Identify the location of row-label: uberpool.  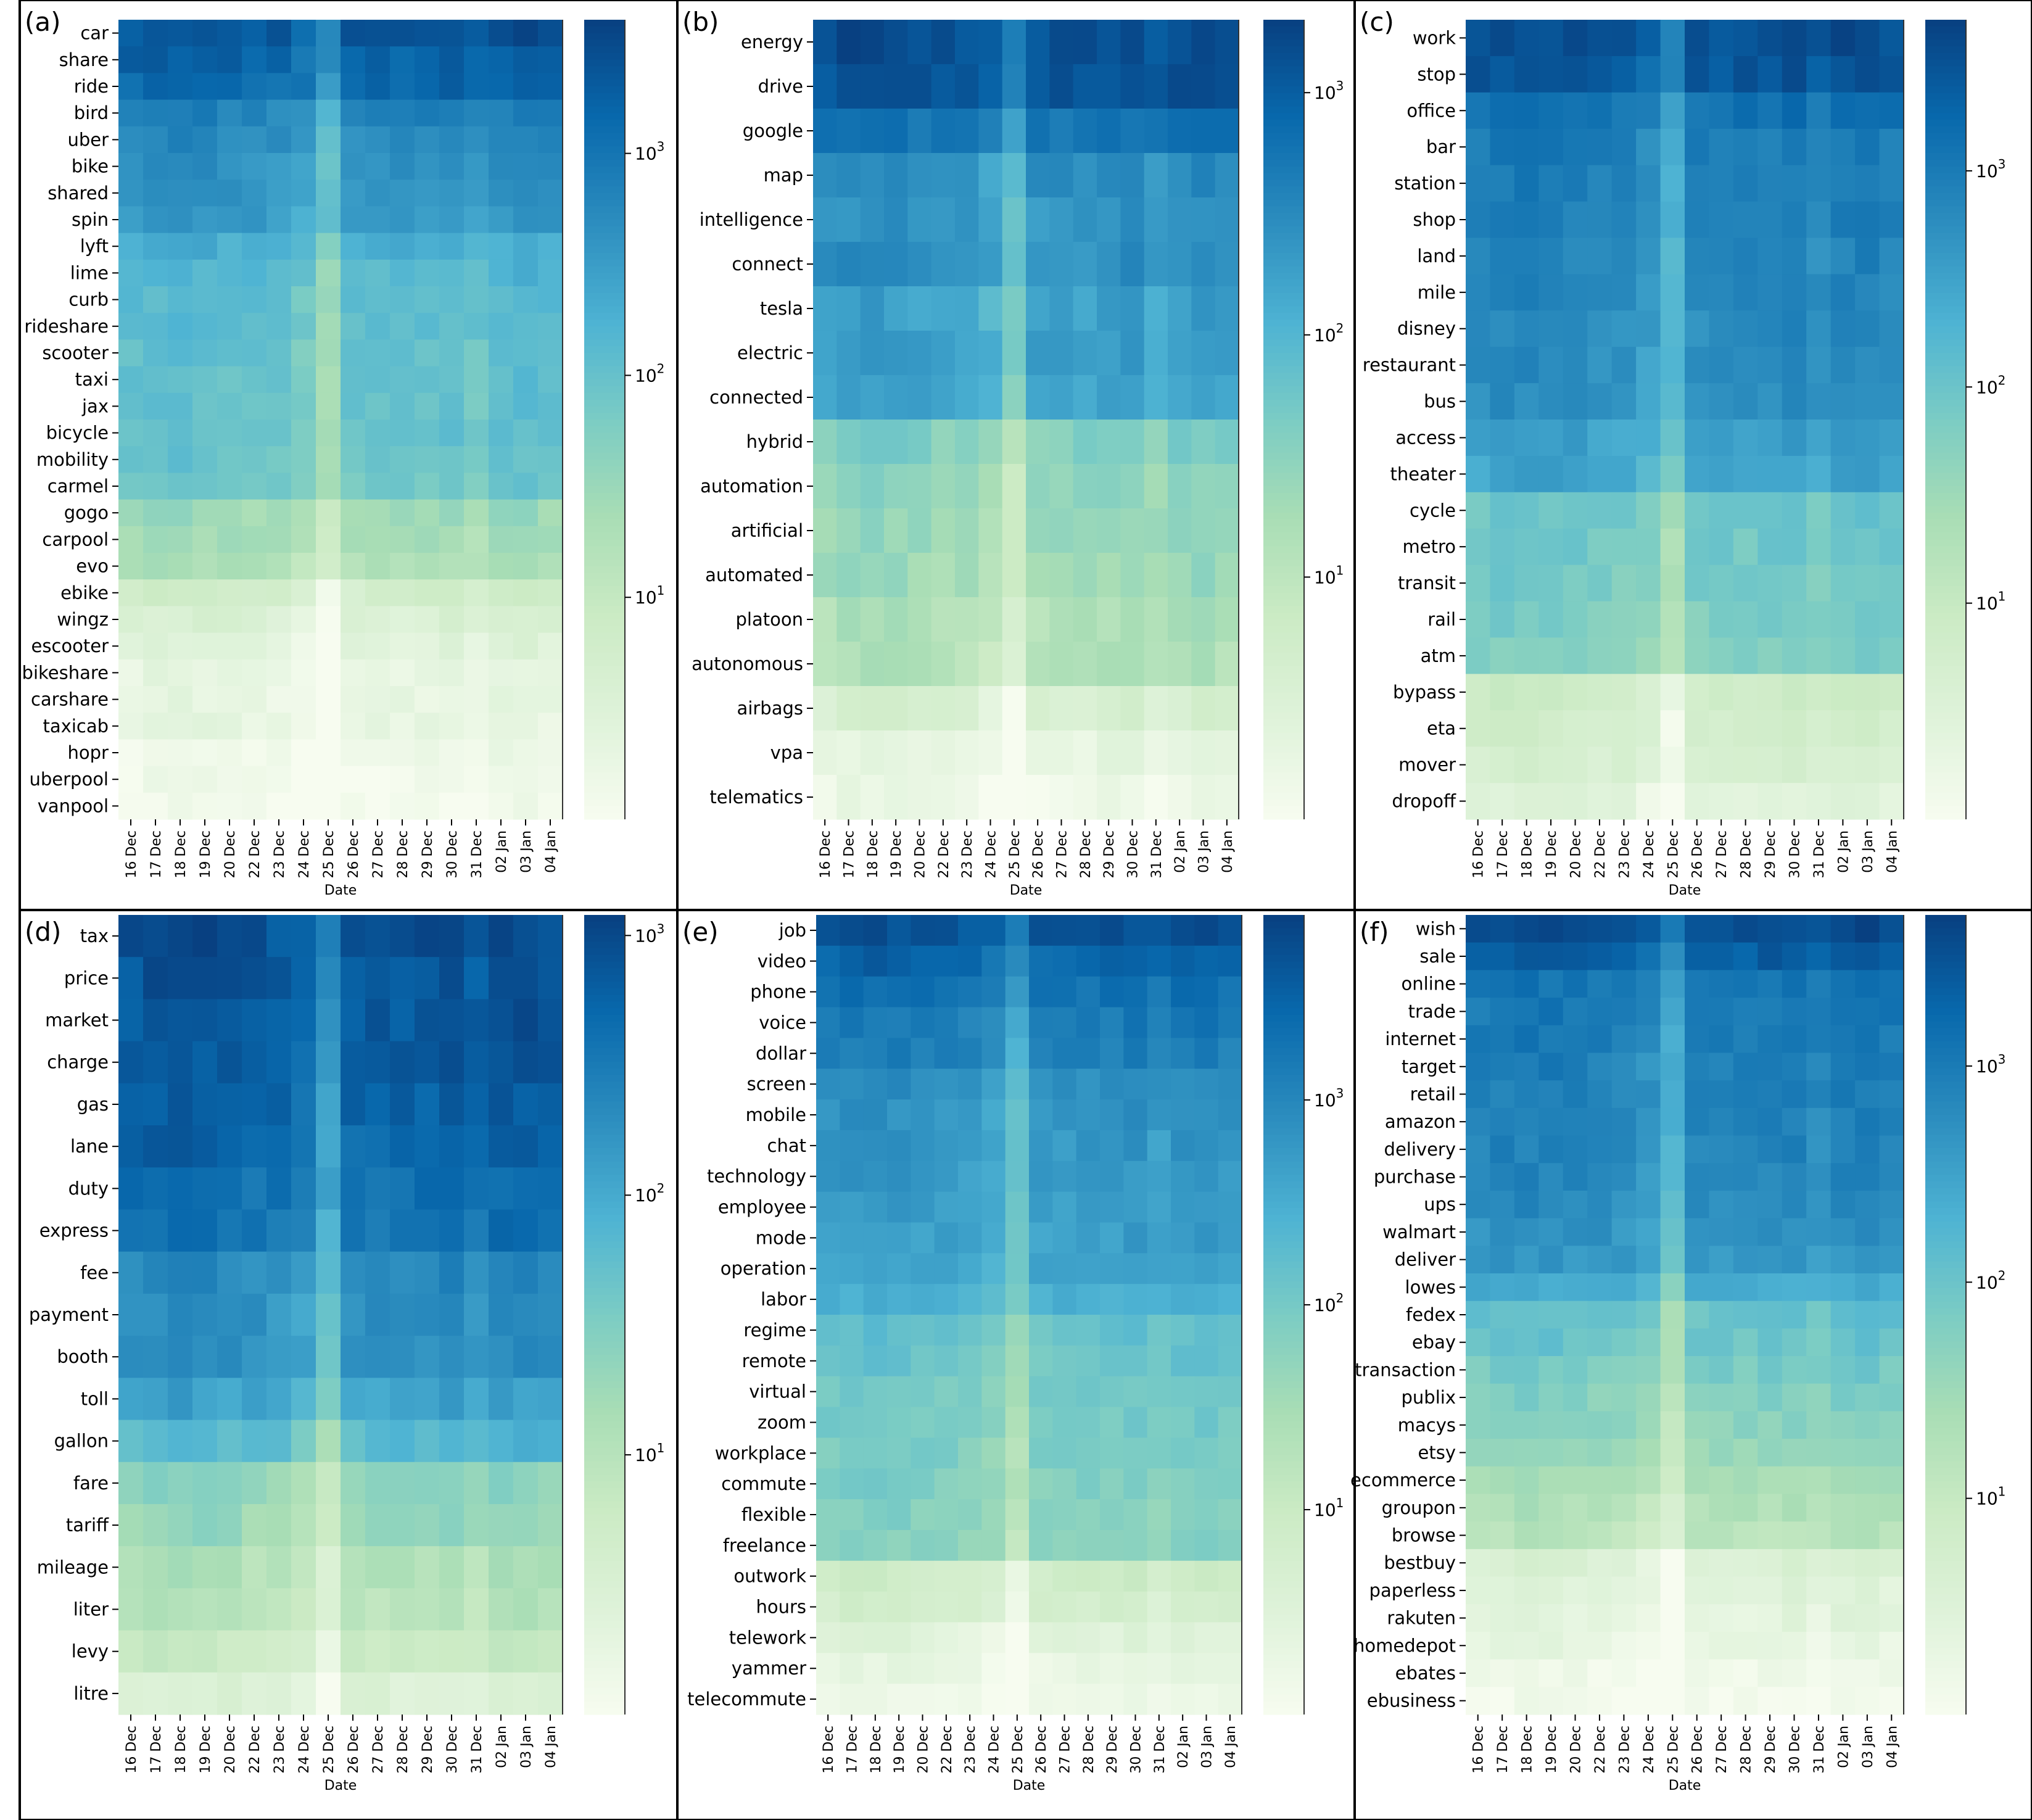
(69, 779).